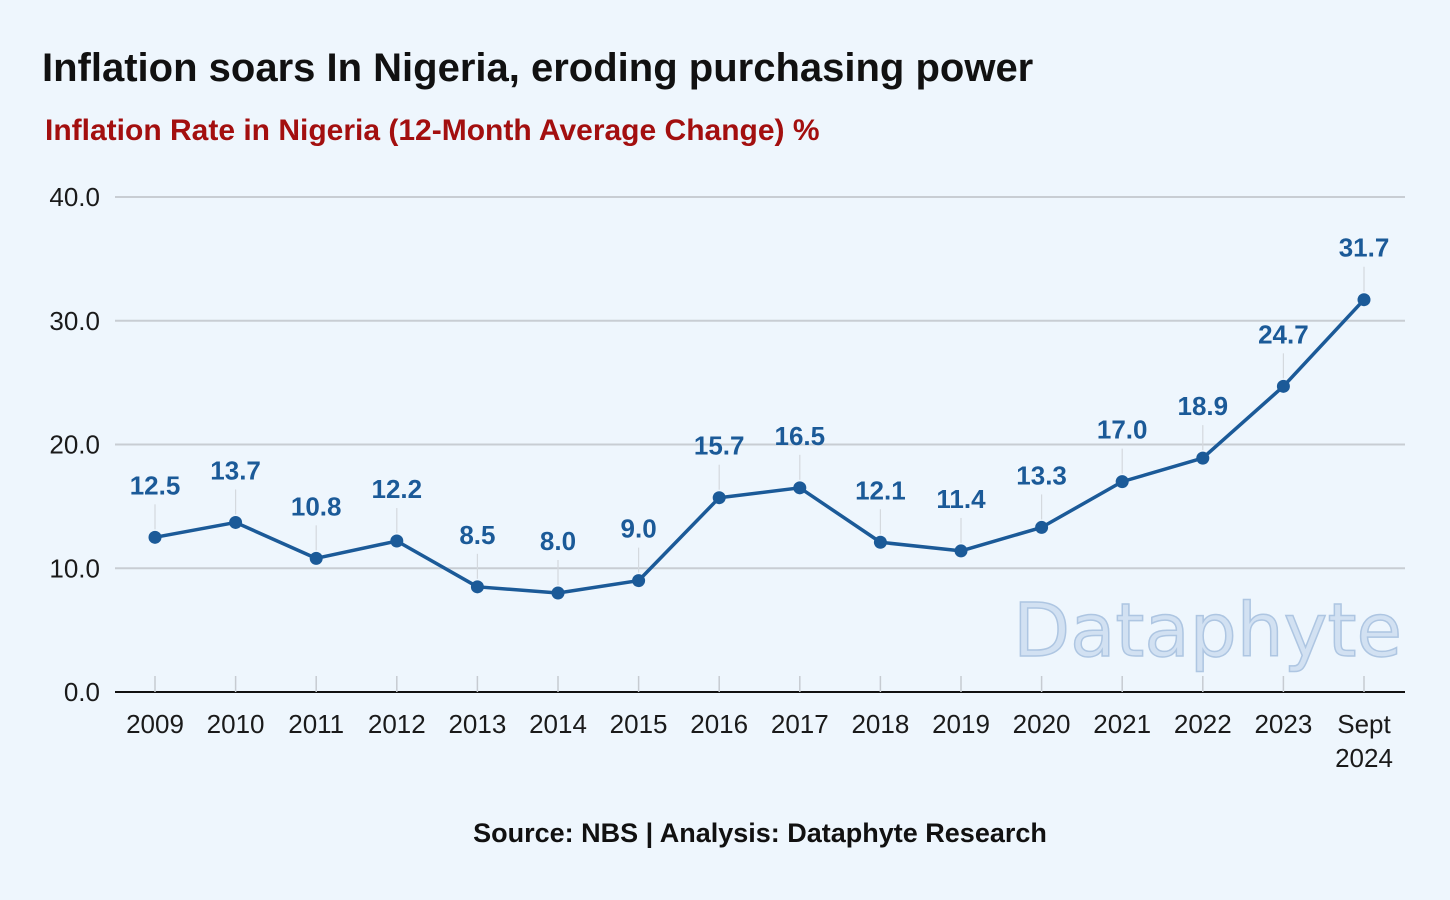  What do you see at coordinates (155, 485) in the screenshot?
I see `data-label: 12.5` at bounding box center [155, 485].